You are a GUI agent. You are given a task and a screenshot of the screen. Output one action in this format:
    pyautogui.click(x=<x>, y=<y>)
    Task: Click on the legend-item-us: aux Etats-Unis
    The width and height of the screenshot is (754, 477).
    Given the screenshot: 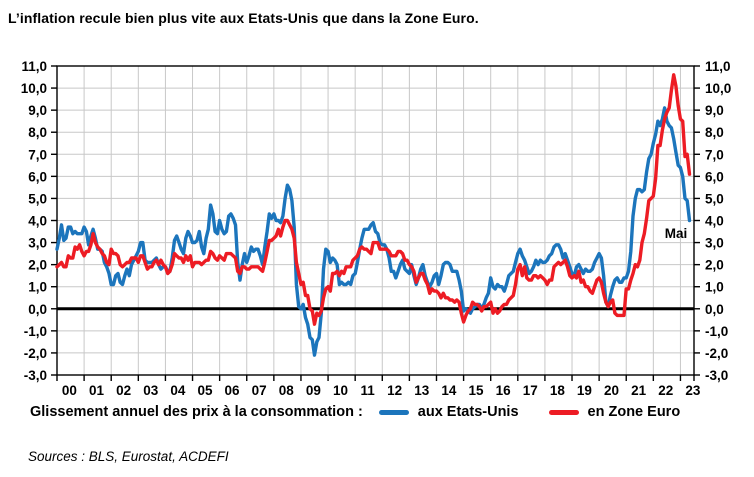 What is the action you would take?
    pyautogui.click(x=448, y=412)
    